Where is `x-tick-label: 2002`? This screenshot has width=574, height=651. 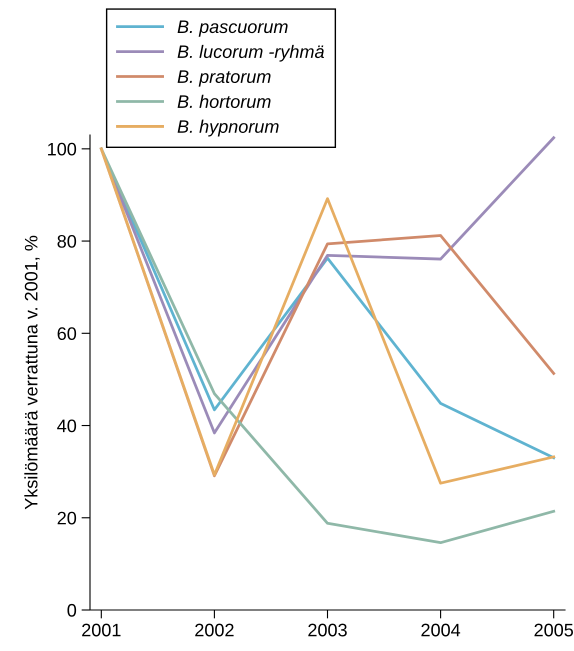
x-tick-label: 2002 is located at coordinates (214, 630).